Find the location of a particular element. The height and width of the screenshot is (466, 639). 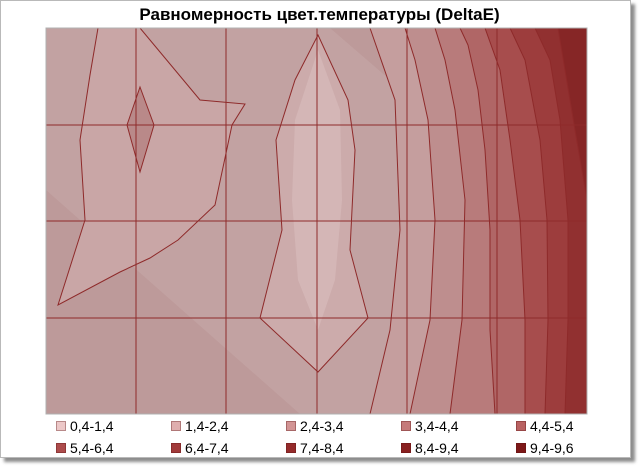

legend-item: 3,4-4,4 is located at coordinates (430, 426).